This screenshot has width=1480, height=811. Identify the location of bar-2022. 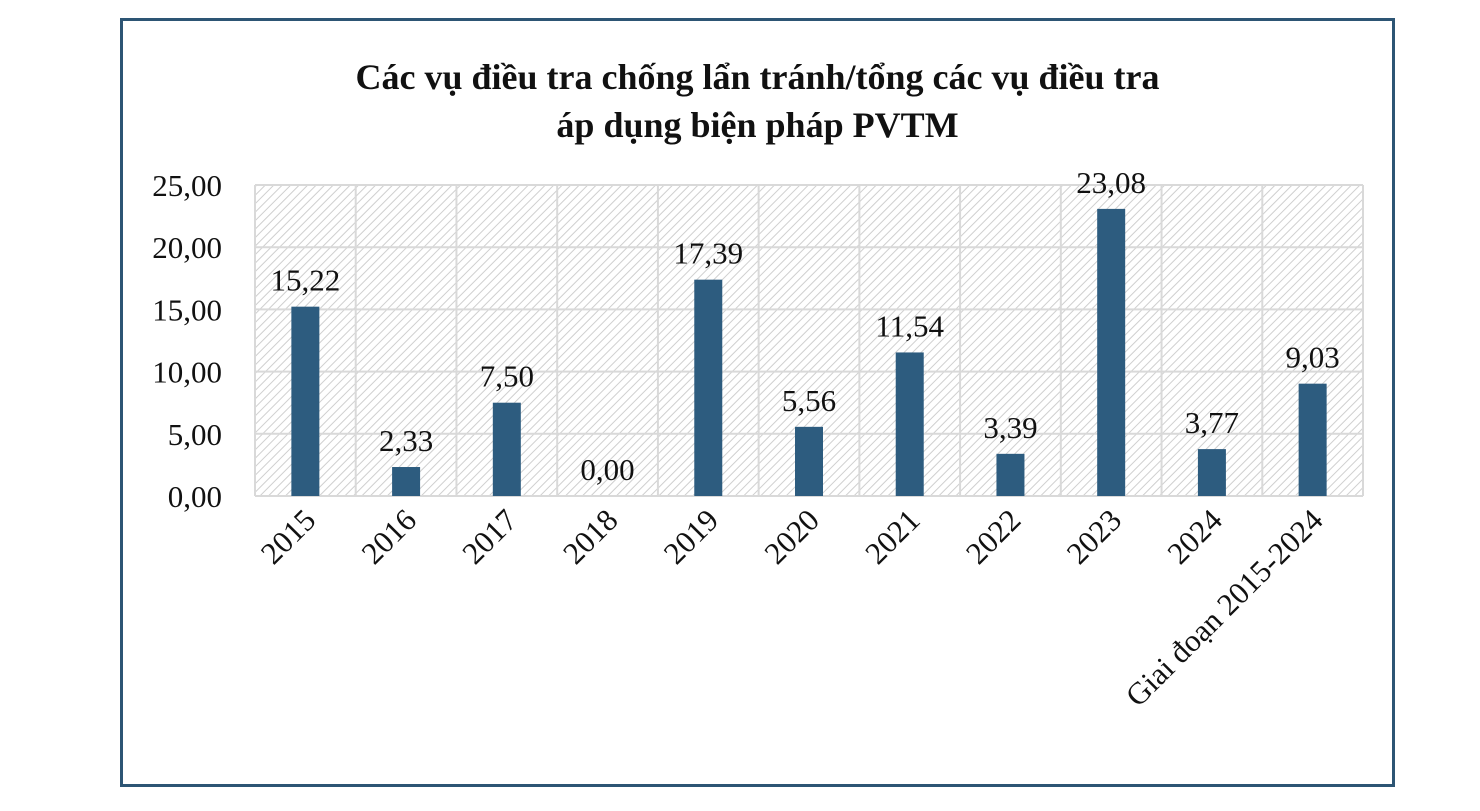
(1010, 474).